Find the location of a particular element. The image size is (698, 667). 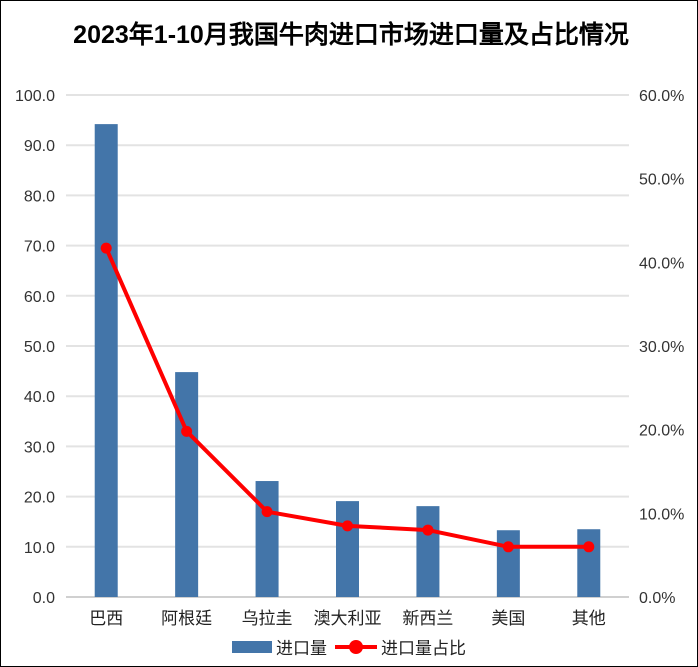

left-tick-label: 90.0 is located at coordinates (39, 146).